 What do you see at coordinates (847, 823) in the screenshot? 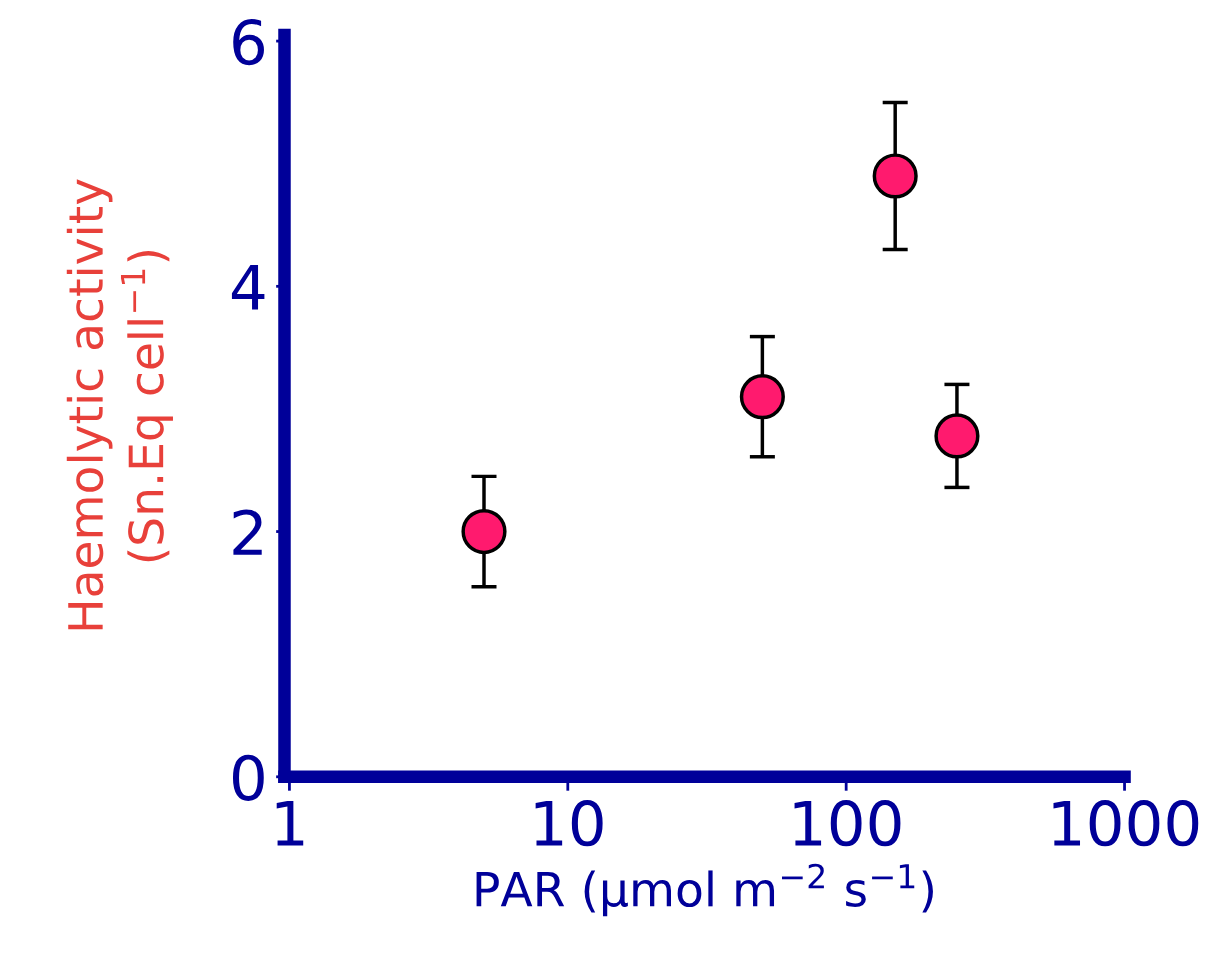
I see `x-tick-label: 100` at bounding box center [847, 823].